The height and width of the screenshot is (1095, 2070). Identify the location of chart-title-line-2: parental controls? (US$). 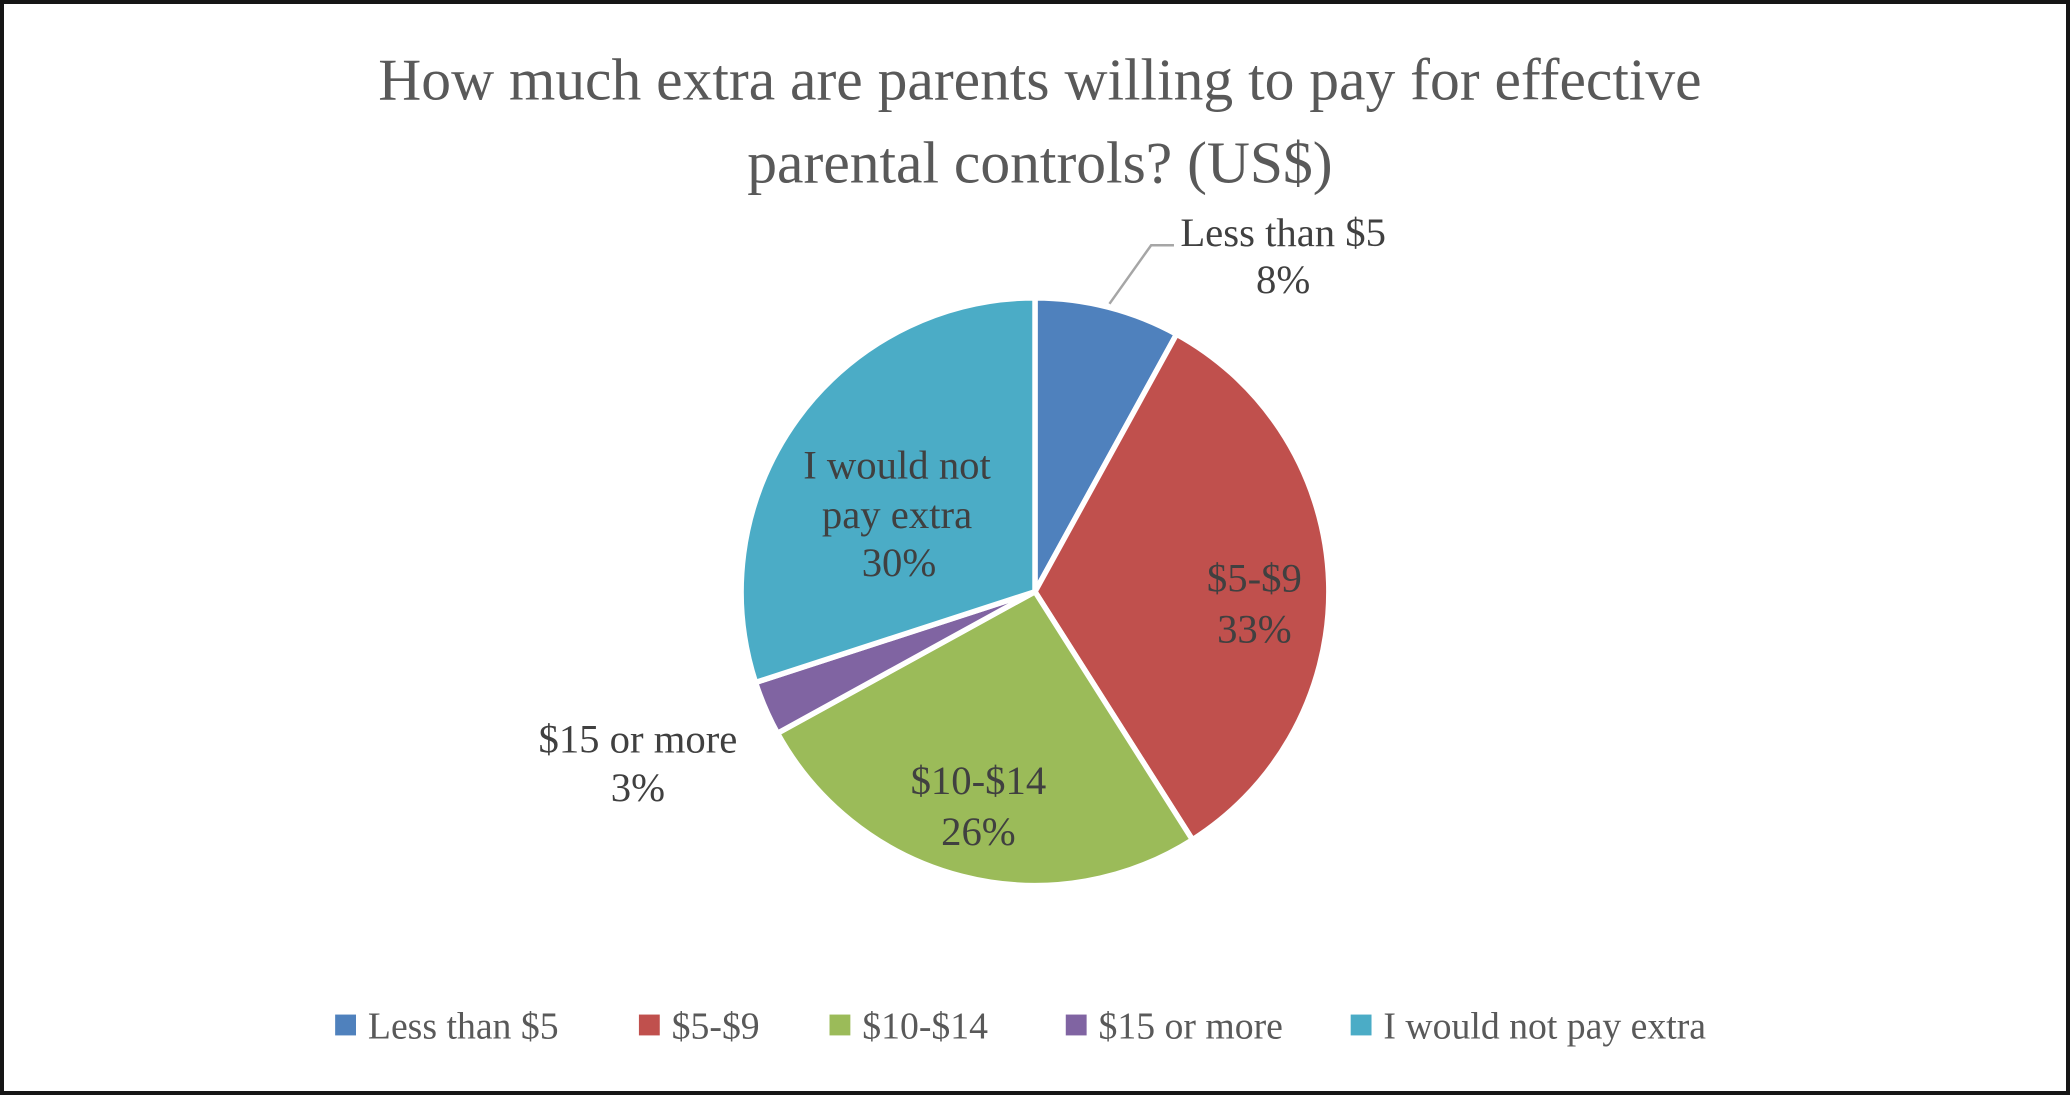
(1039, 163).